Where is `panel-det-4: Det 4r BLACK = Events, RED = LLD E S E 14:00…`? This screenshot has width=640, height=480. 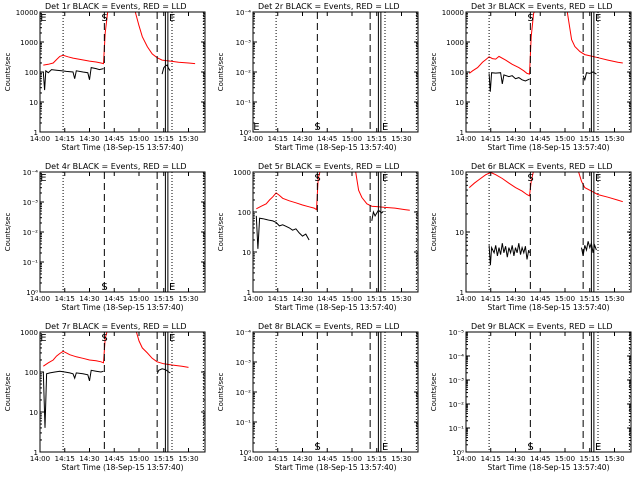
panel-det-4: Det 4r BLACK = Events, RED = LLD E S E 14:00… is located at coordinates (105, 237).